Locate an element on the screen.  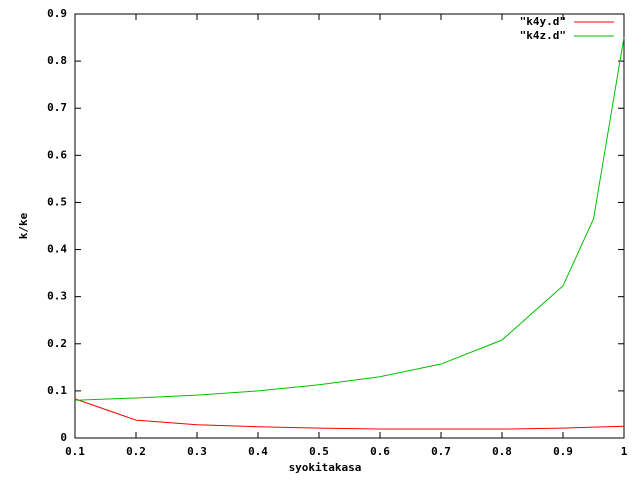
x-tick-label: 0.1 is located at coordinates (75, 451).